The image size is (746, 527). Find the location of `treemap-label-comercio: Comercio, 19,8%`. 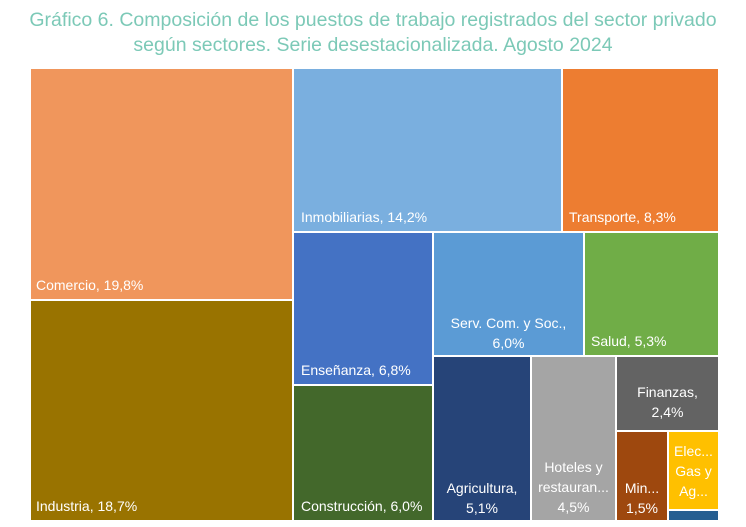

treemap-label-comercio: Comercio, 19,8% is located at coordinates (89, 285).